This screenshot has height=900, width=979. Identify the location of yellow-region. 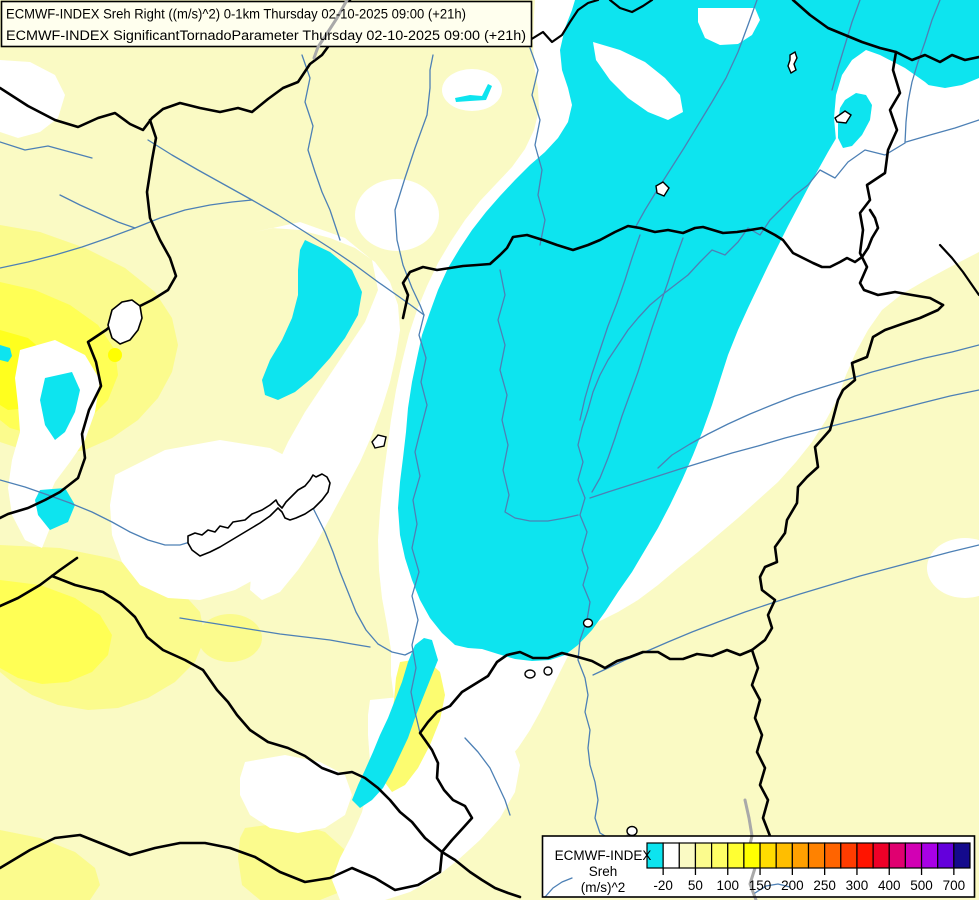
(115, 355).